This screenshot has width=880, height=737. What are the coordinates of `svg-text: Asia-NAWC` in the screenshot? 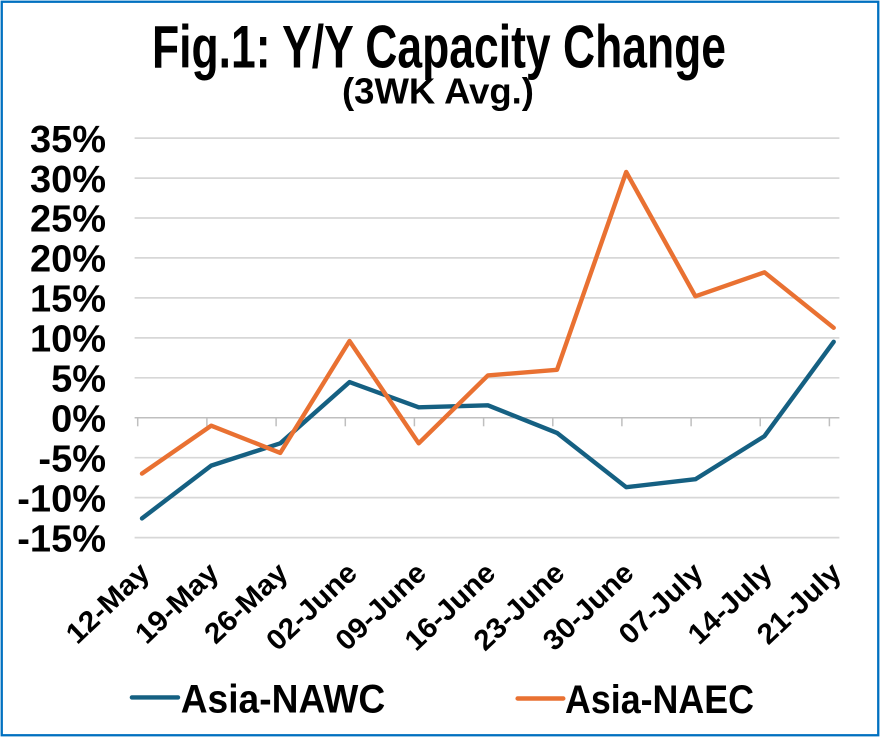 It's located at (283, 700).